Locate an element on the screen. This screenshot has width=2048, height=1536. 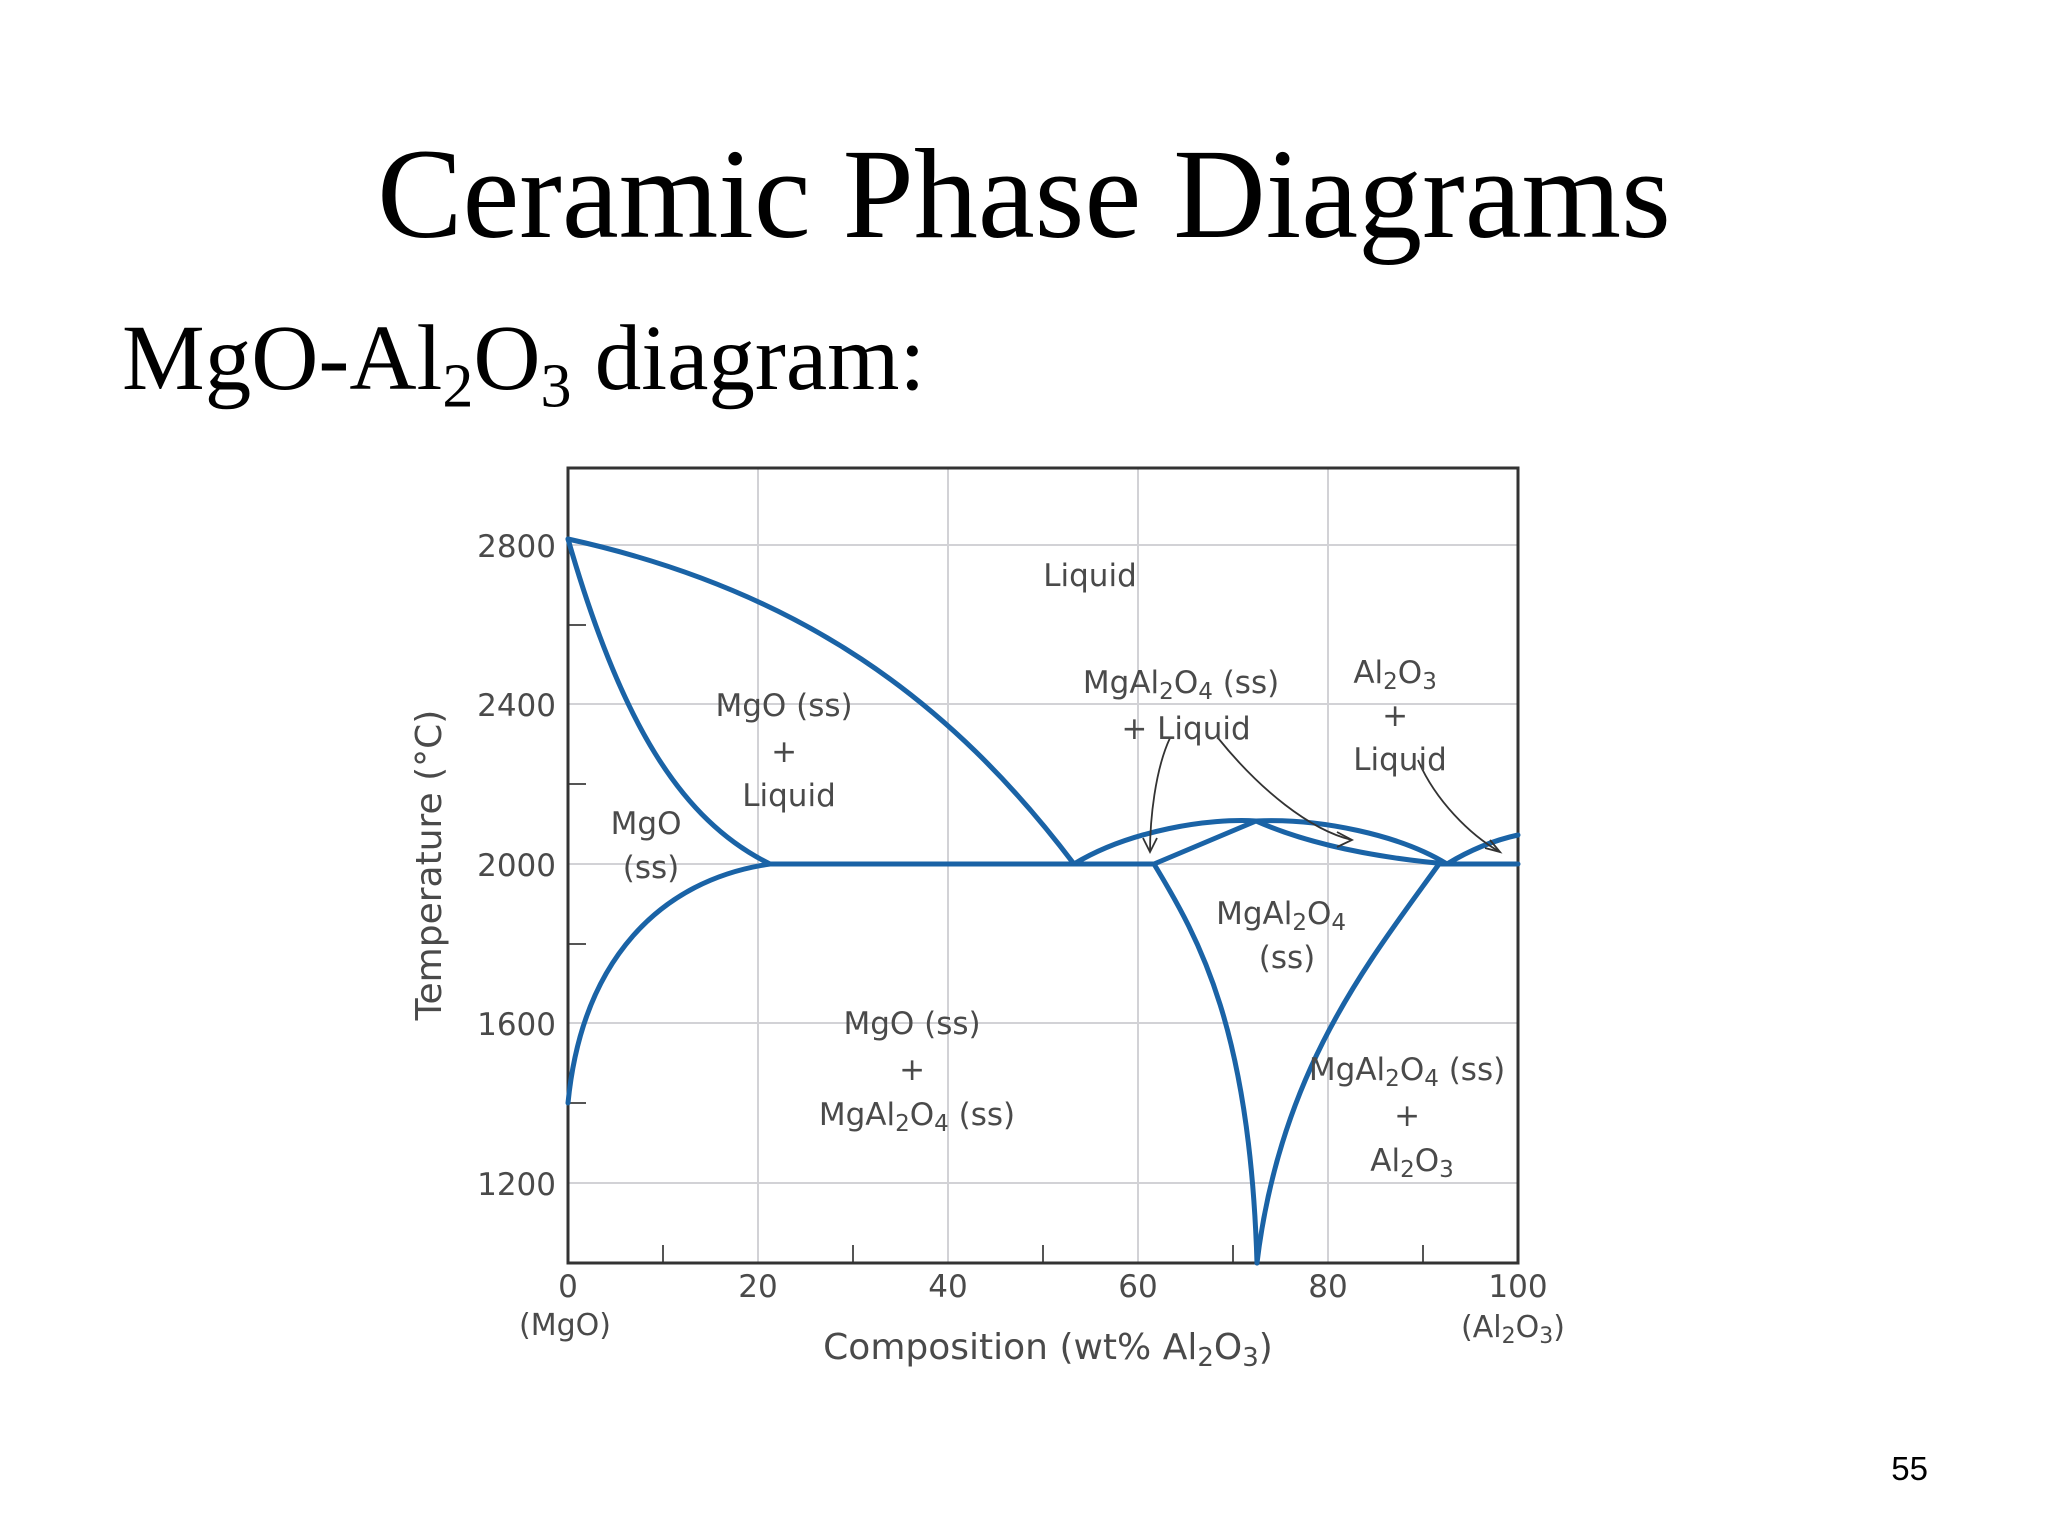
subtitle-text: MgO-Al is located at coordinates (282, 358).